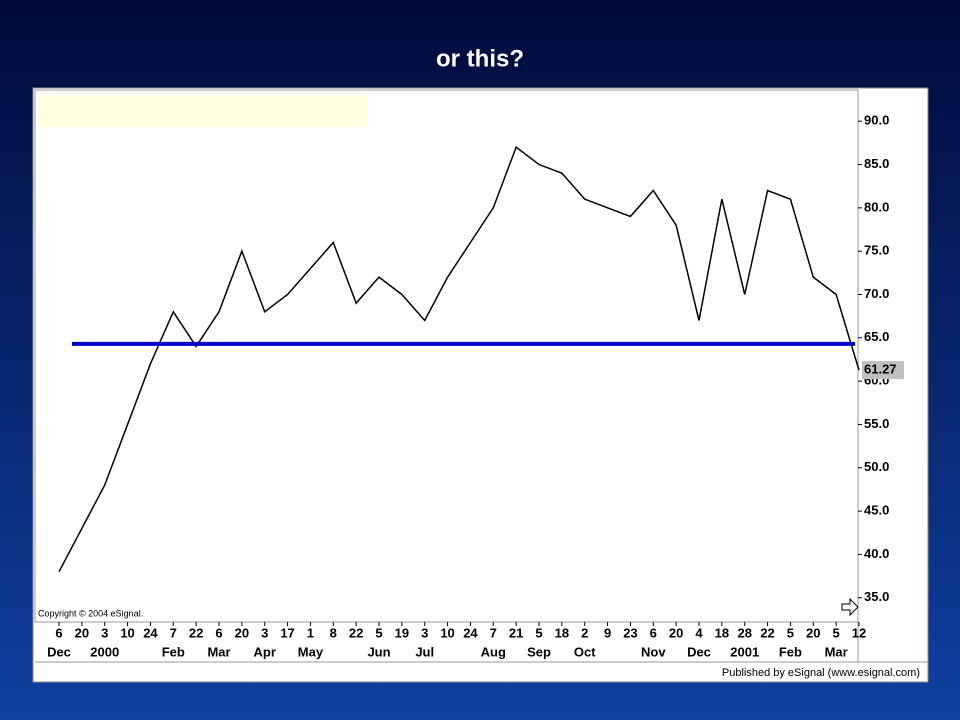 This screenshot has height=725, width=960. I want to click on last-price-box, so click(883, 370).